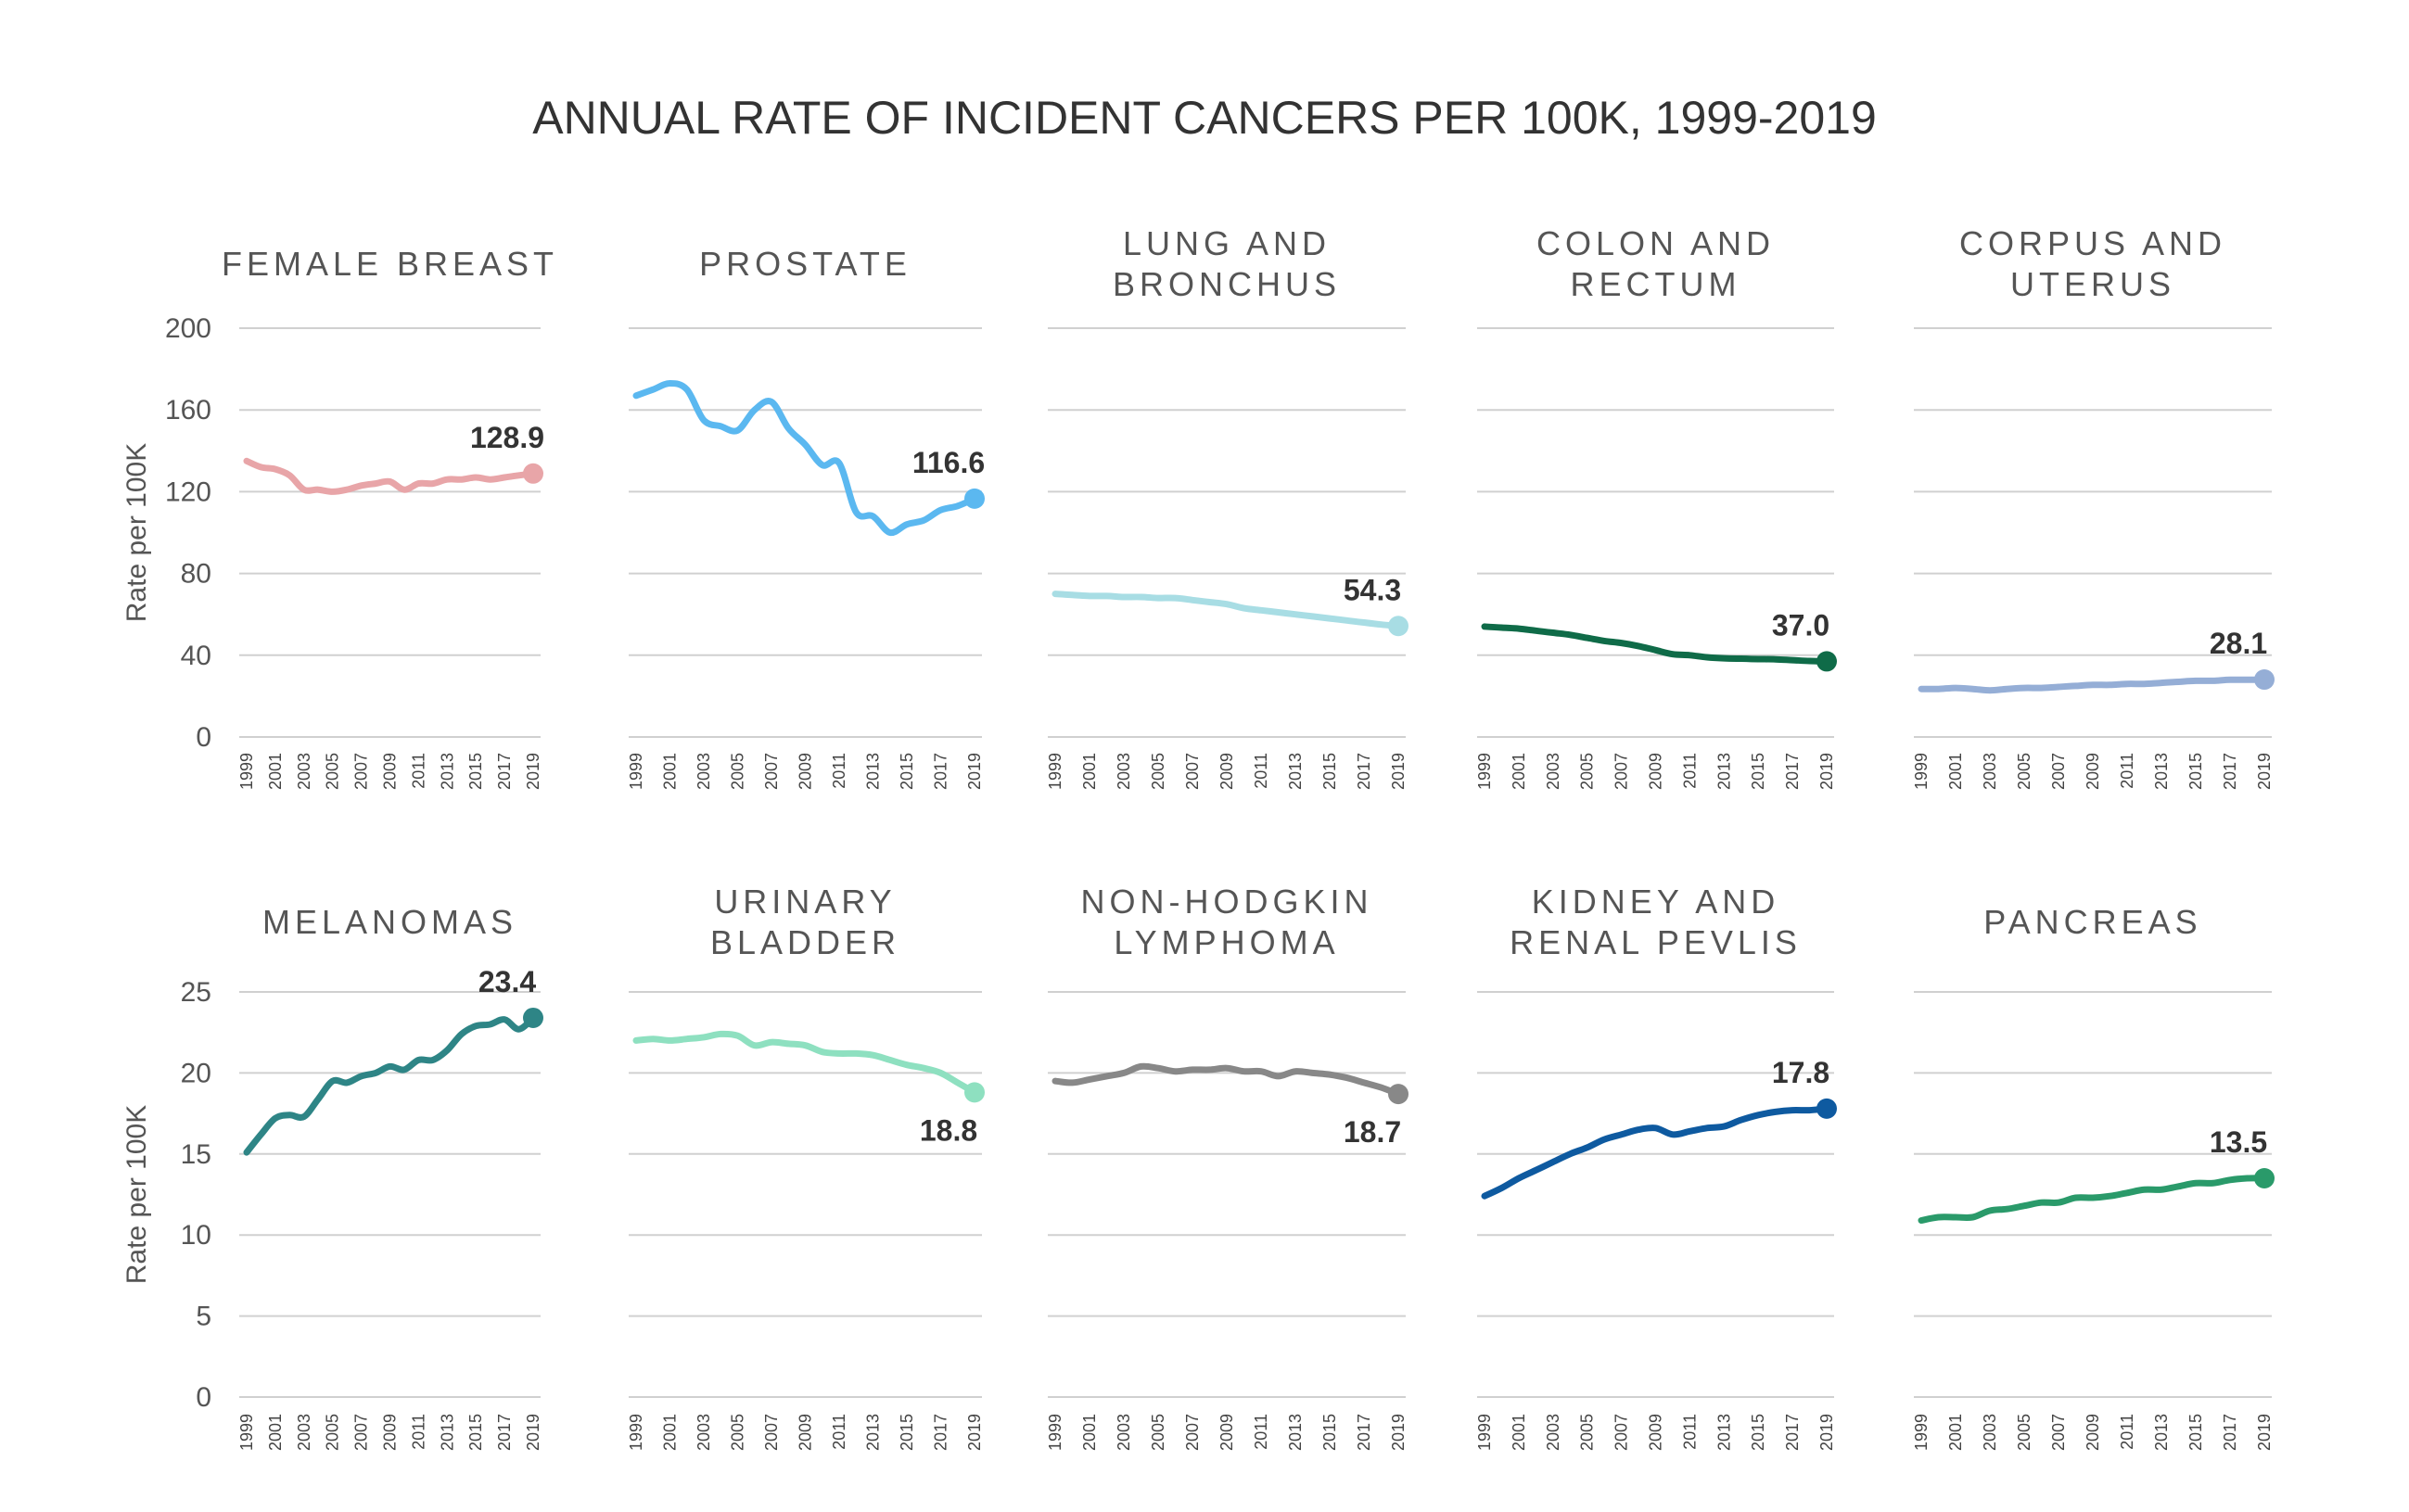 This screenshot has height=1512, width=2409. What do you see at coordinates (1800, 625) in the screenshot?
I see `end-value-label: 37.0` at bounding box center [1800, 625].